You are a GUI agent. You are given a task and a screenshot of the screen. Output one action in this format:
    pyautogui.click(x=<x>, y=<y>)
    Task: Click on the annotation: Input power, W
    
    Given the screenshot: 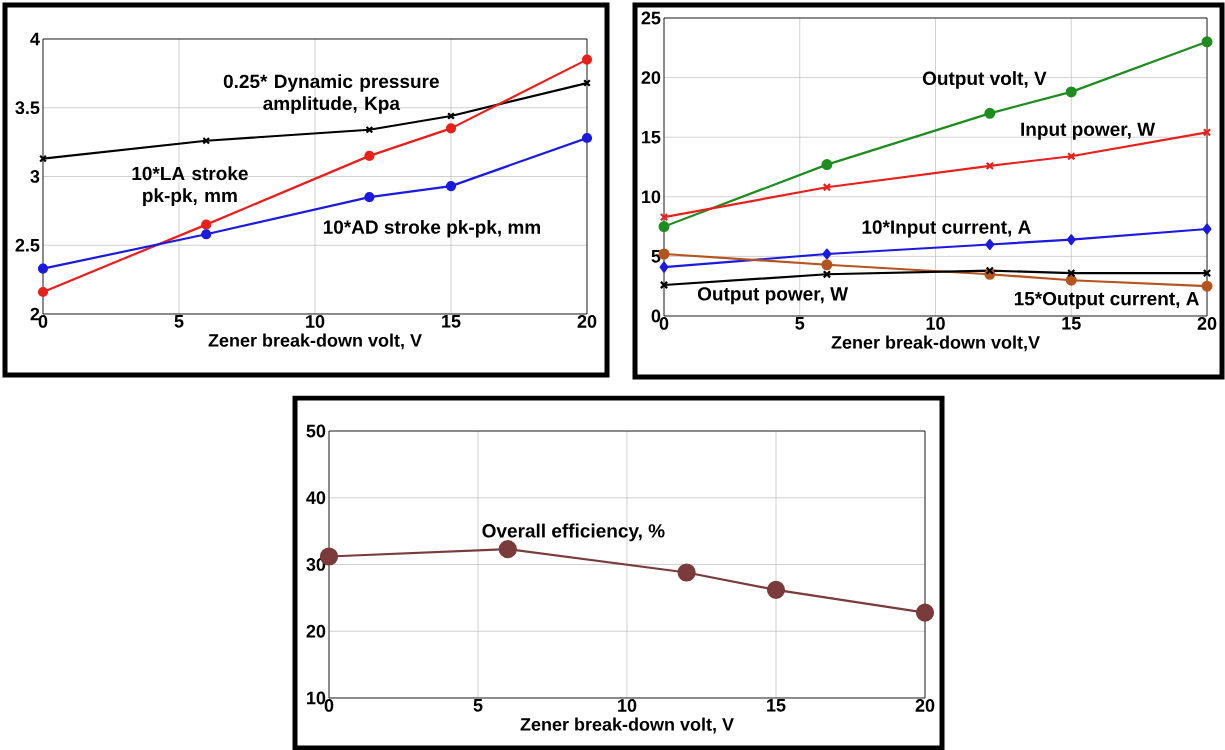 What is the action you would take?
    pyautogui.click(x=1088, y=131)
    